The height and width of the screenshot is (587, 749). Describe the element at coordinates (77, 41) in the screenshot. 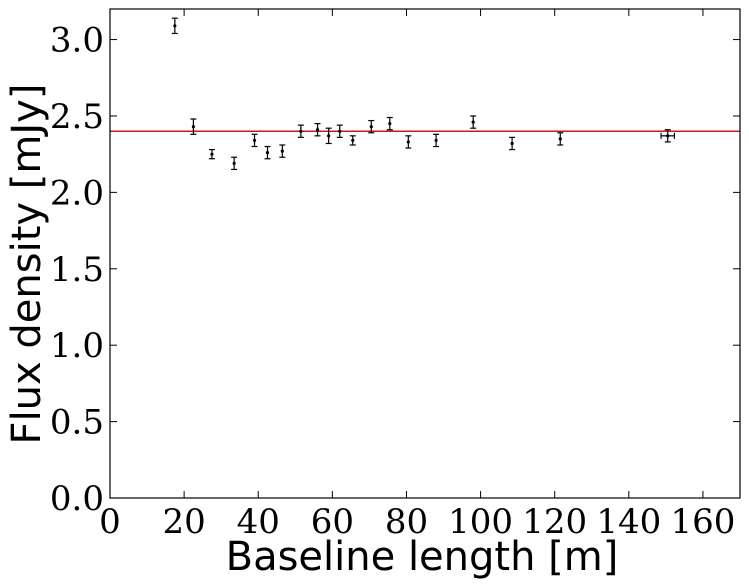

I see `y-tick-label: 3.0` at that location.